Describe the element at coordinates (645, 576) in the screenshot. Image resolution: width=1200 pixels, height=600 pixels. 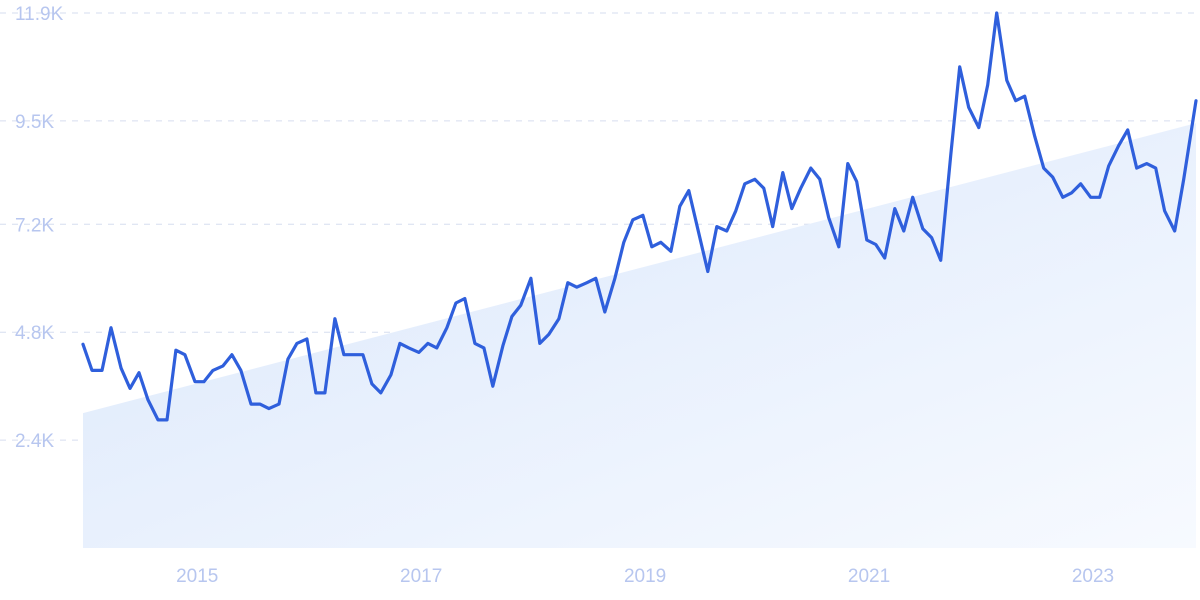
I see `x-tick-label: 2019` at that location.